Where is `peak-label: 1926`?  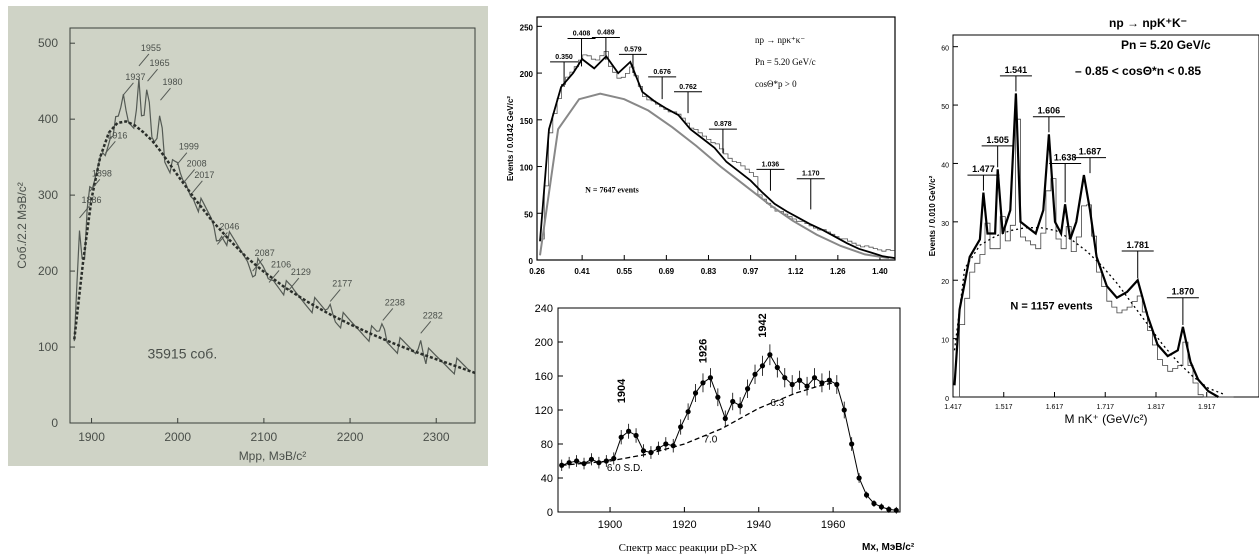
peak-label: 1926 is located at coordinates (704, 351).